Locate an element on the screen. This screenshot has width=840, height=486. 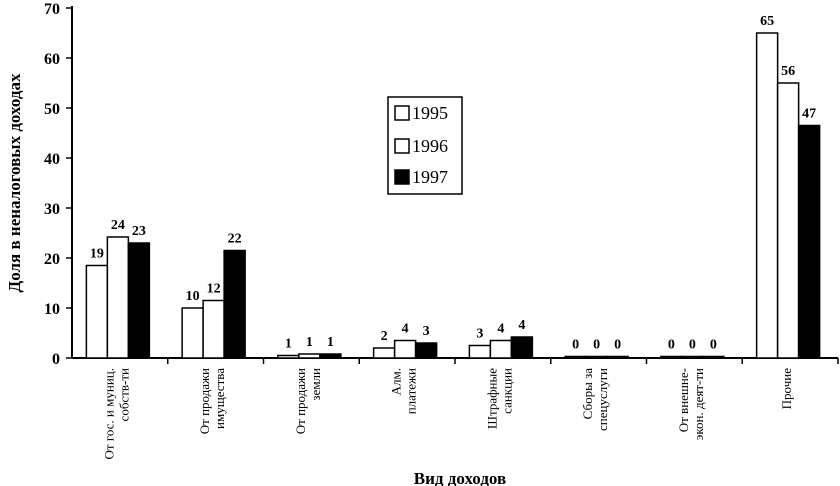
data-label-1996-1: 12 is located at coordinates (214, 289).